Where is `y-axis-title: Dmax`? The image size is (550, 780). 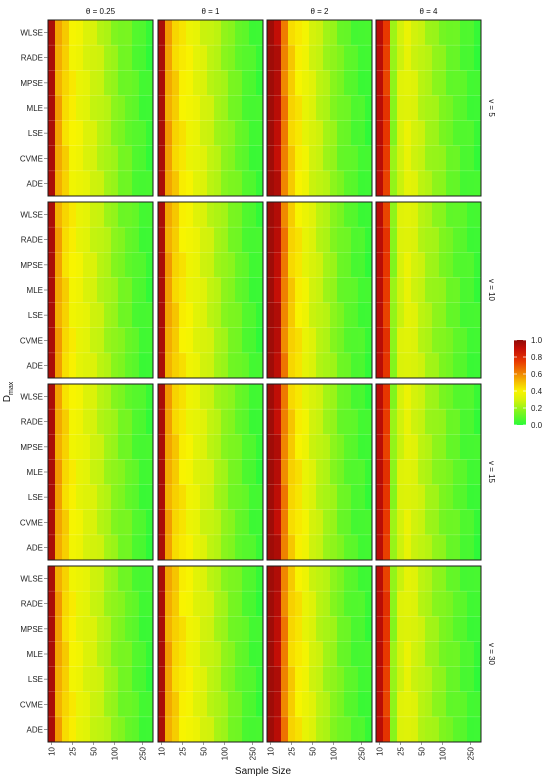 y-axis-title: Dmax is located at coordinates (8, 391).